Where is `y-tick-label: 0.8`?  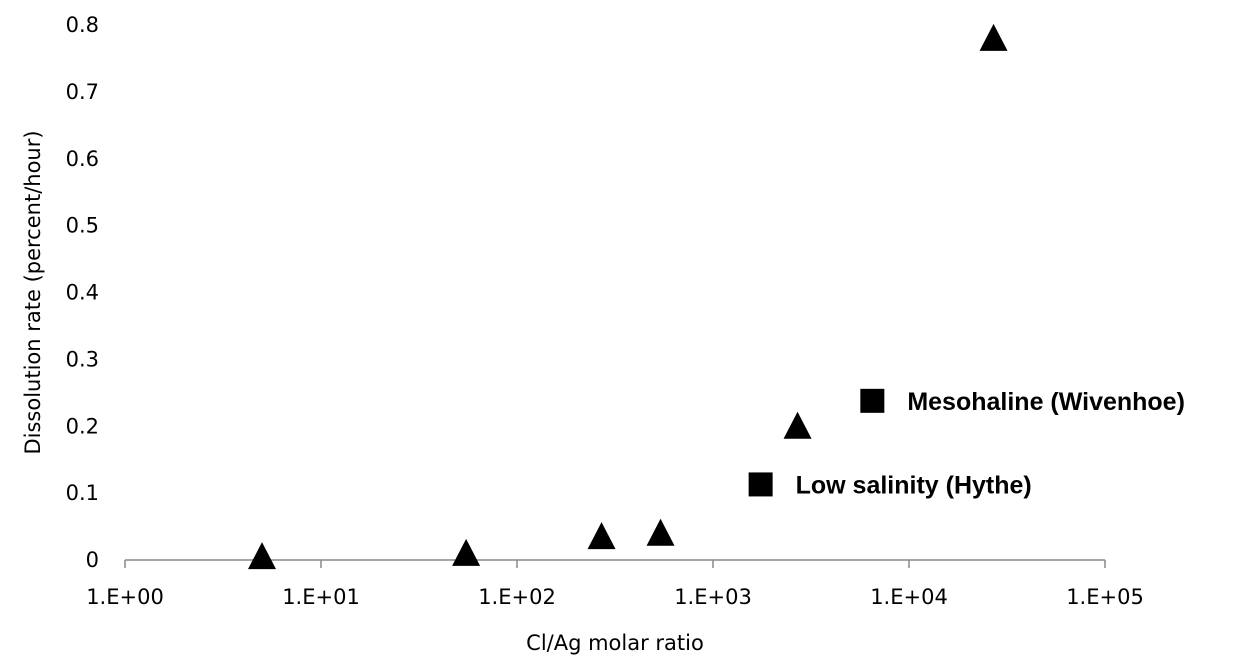 y-tick-label: 0.8 is located at coordinates (82, 25).